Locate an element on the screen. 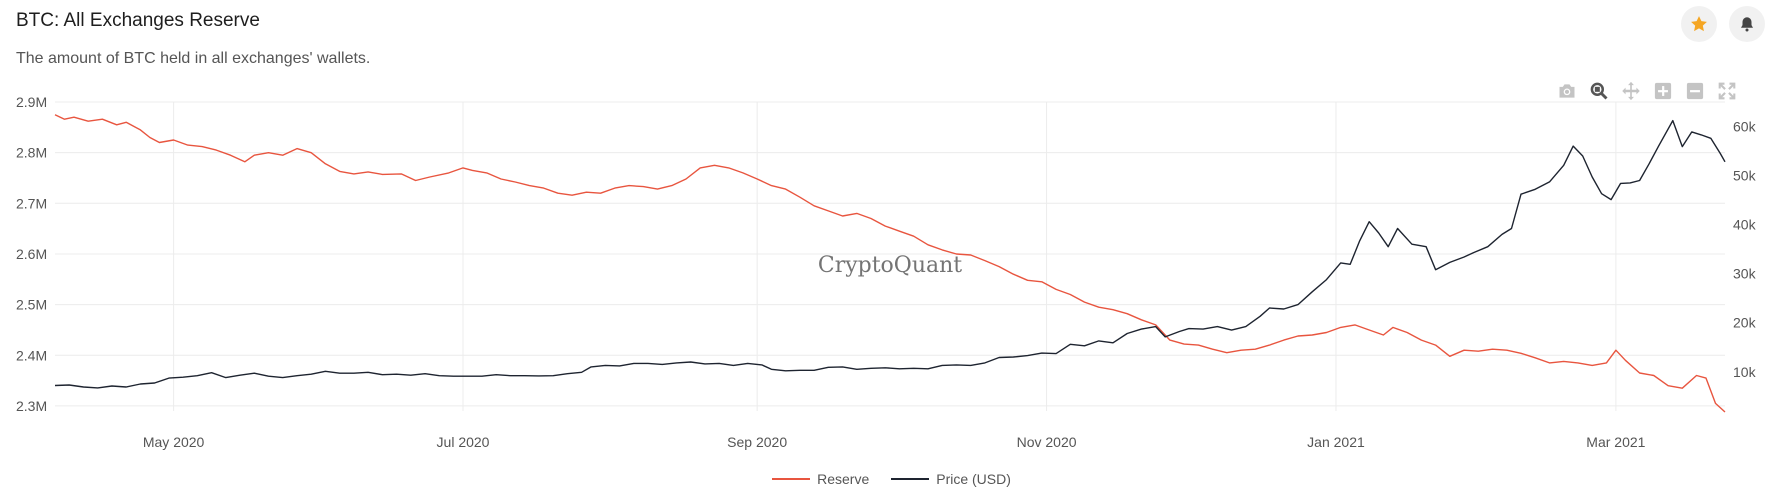 The width and height of the screenshot is (1783, 501). zoom-icon is located at coordinates (1599, 91).